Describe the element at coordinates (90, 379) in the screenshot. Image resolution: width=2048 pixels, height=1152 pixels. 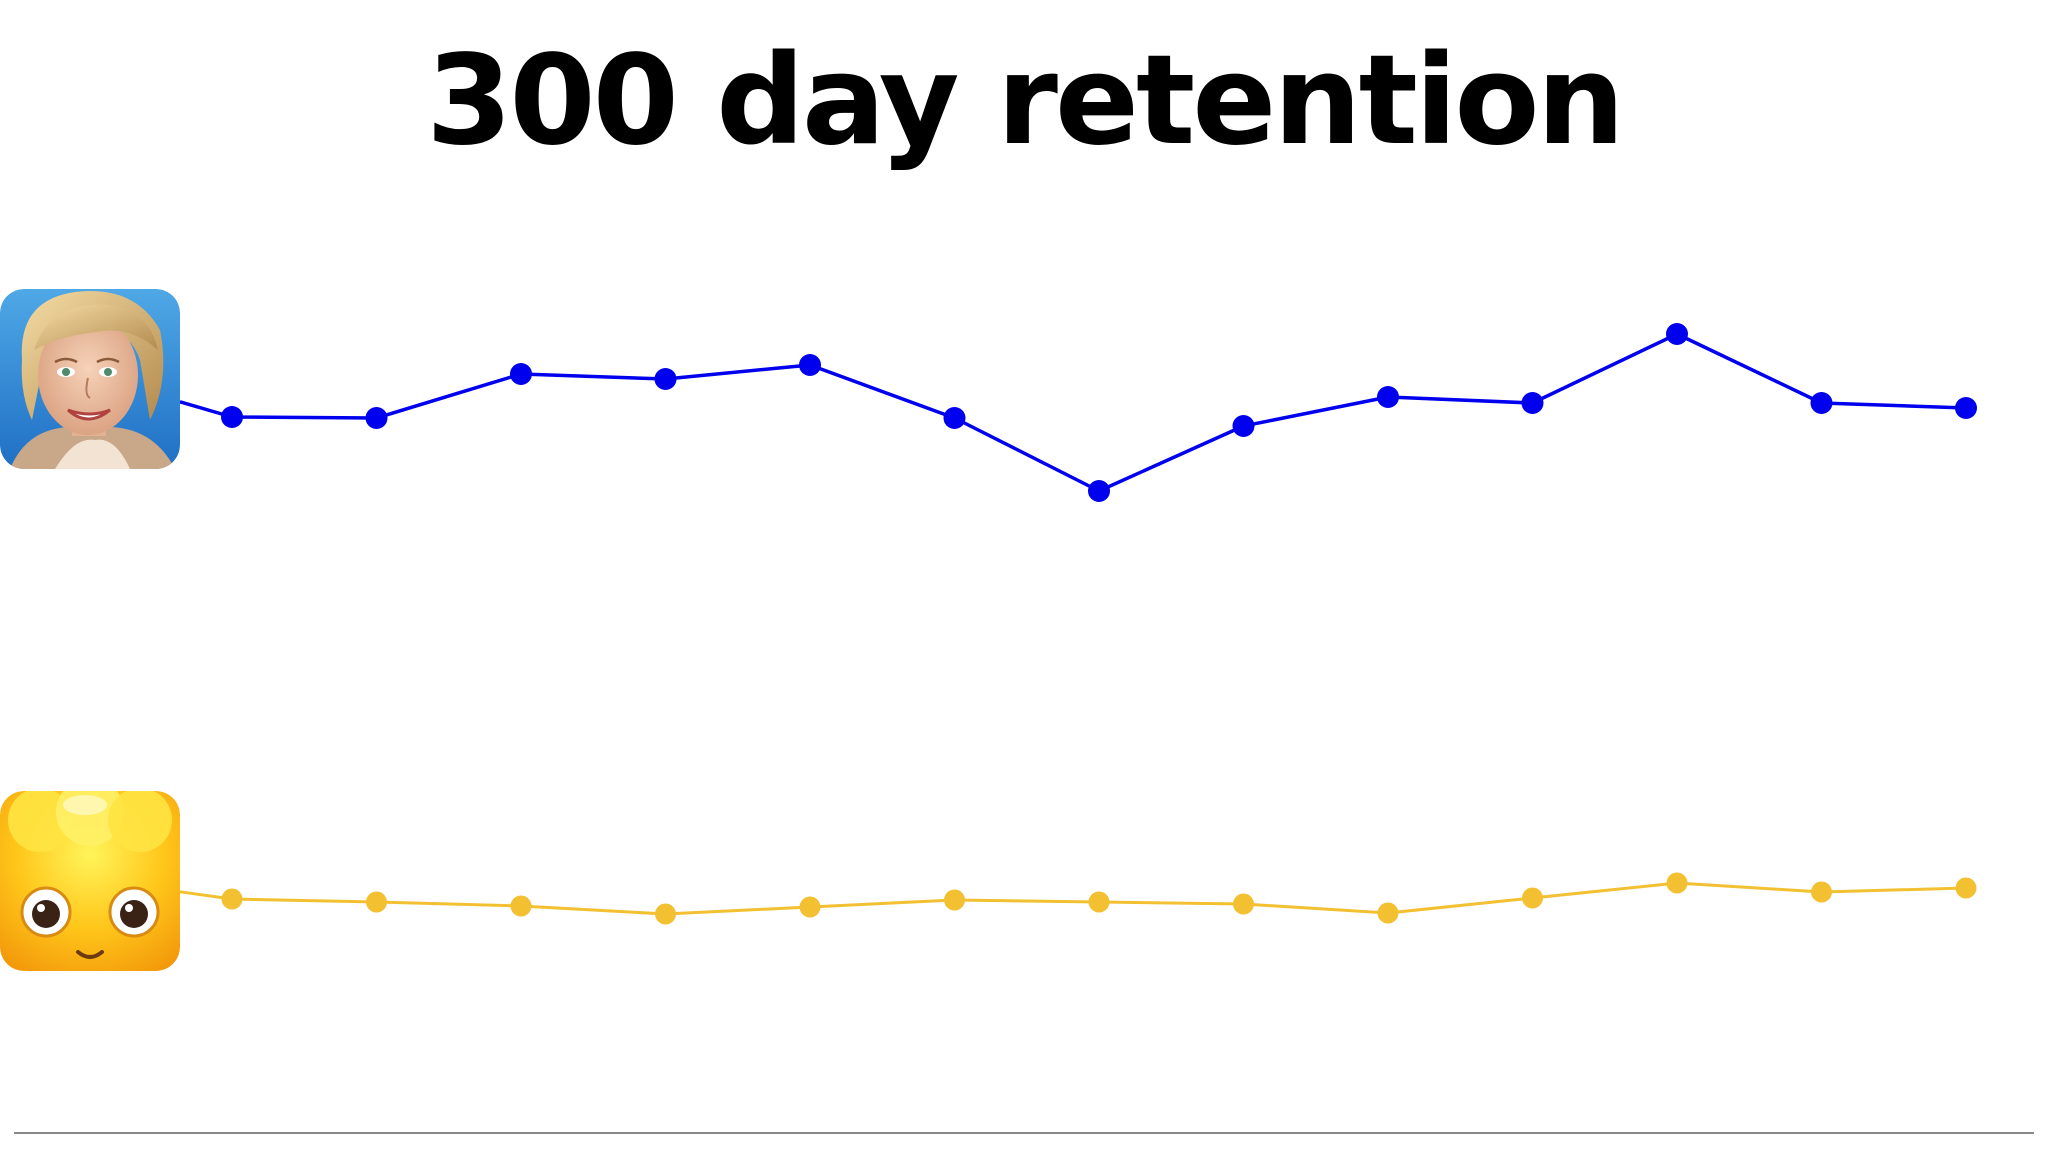
I see `woman-portrait-app-icon` at that location.